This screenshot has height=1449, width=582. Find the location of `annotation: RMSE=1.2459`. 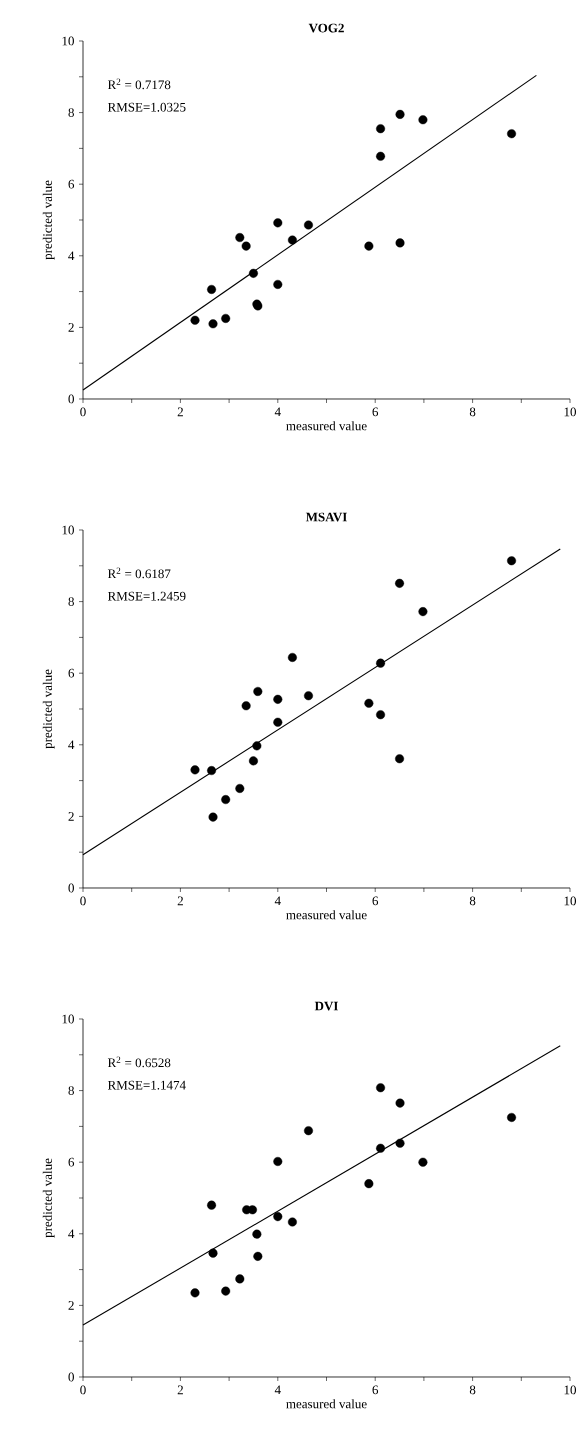

annotation: RMSE=1.2459 is located at coordinates (146, 596).